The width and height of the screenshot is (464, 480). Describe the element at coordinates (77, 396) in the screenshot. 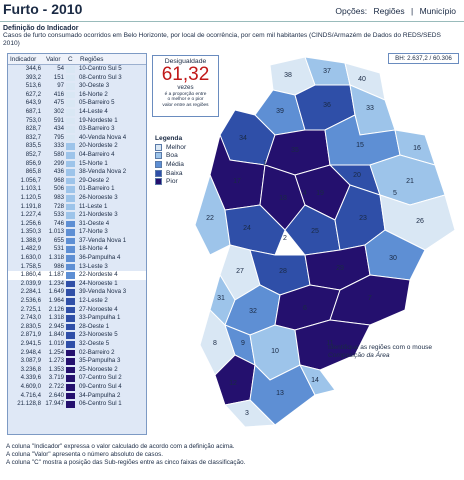

I see `table-row: 4.716,4 2.640 34-Pampulha 2` at that location.